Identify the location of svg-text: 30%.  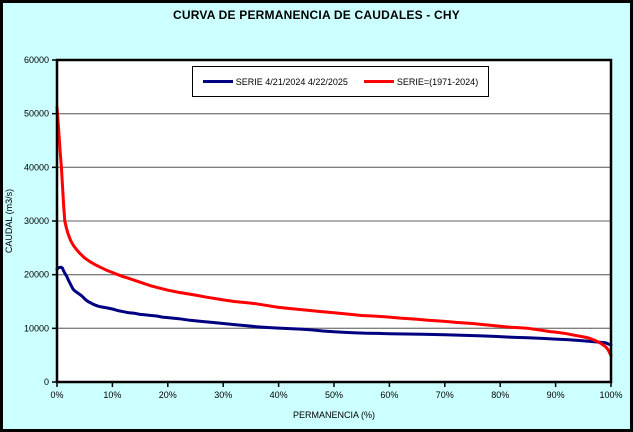
(223, 395).